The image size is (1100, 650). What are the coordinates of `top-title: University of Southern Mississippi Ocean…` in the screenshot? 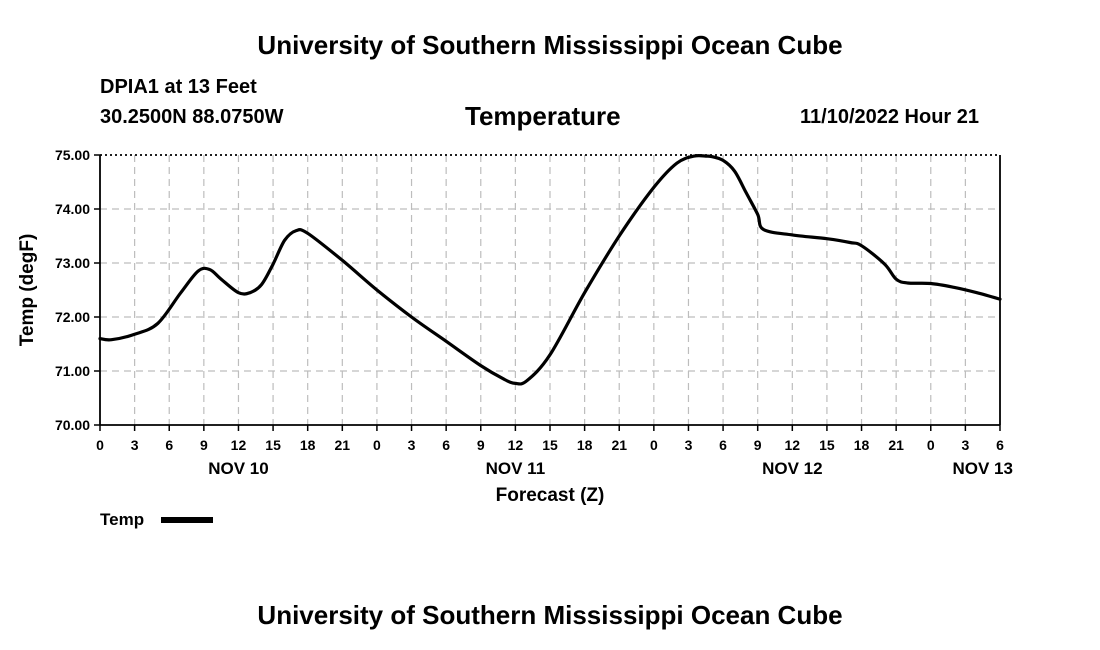 It's located at (550, 45).